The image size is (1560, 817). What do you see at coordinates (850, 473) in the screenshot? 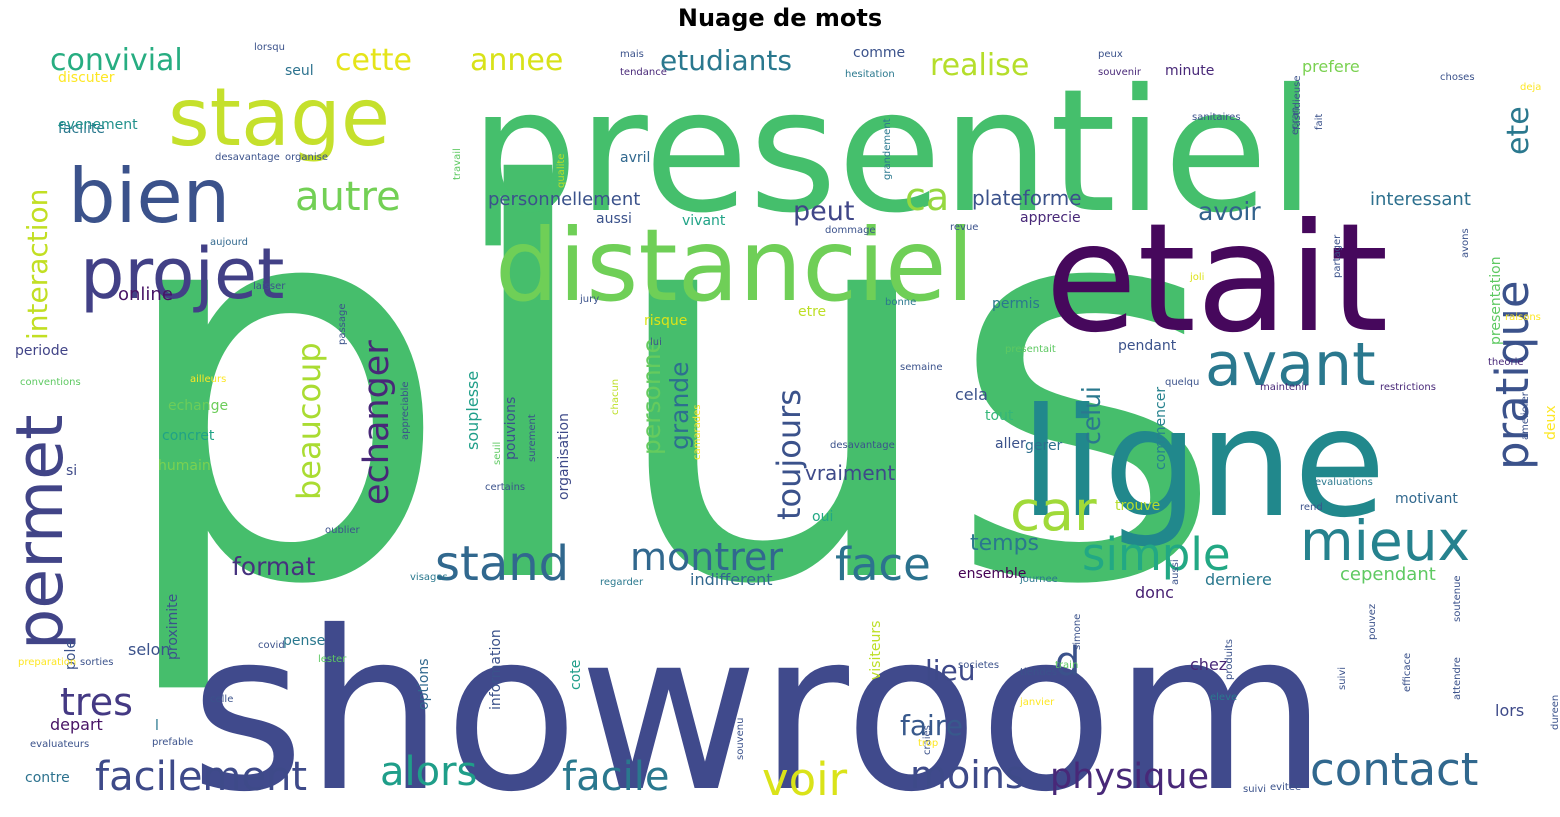
I see `word-vraiment: vraiment` at bounding box center [850, 473].